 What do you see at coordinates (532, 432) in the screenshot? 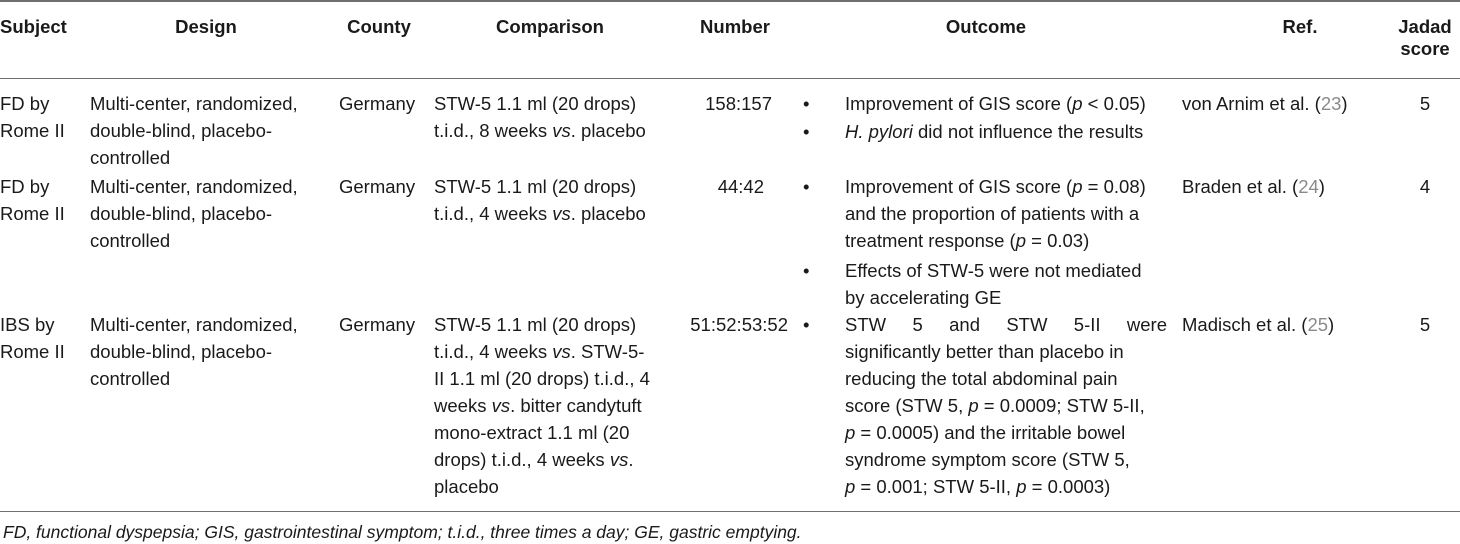
I see `comparison-line: mono-extract 1.1 ml (20` at bounding box center [532, 432].